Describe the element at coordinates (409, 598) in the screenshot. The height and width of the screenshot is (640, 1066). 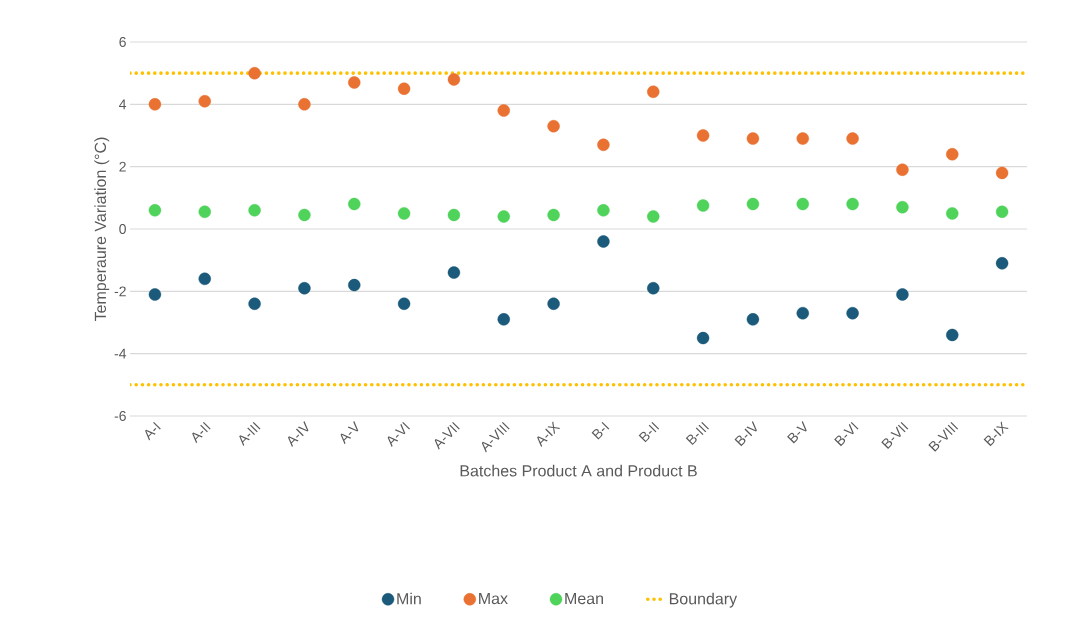
I see `legend-label: Min` at that location.